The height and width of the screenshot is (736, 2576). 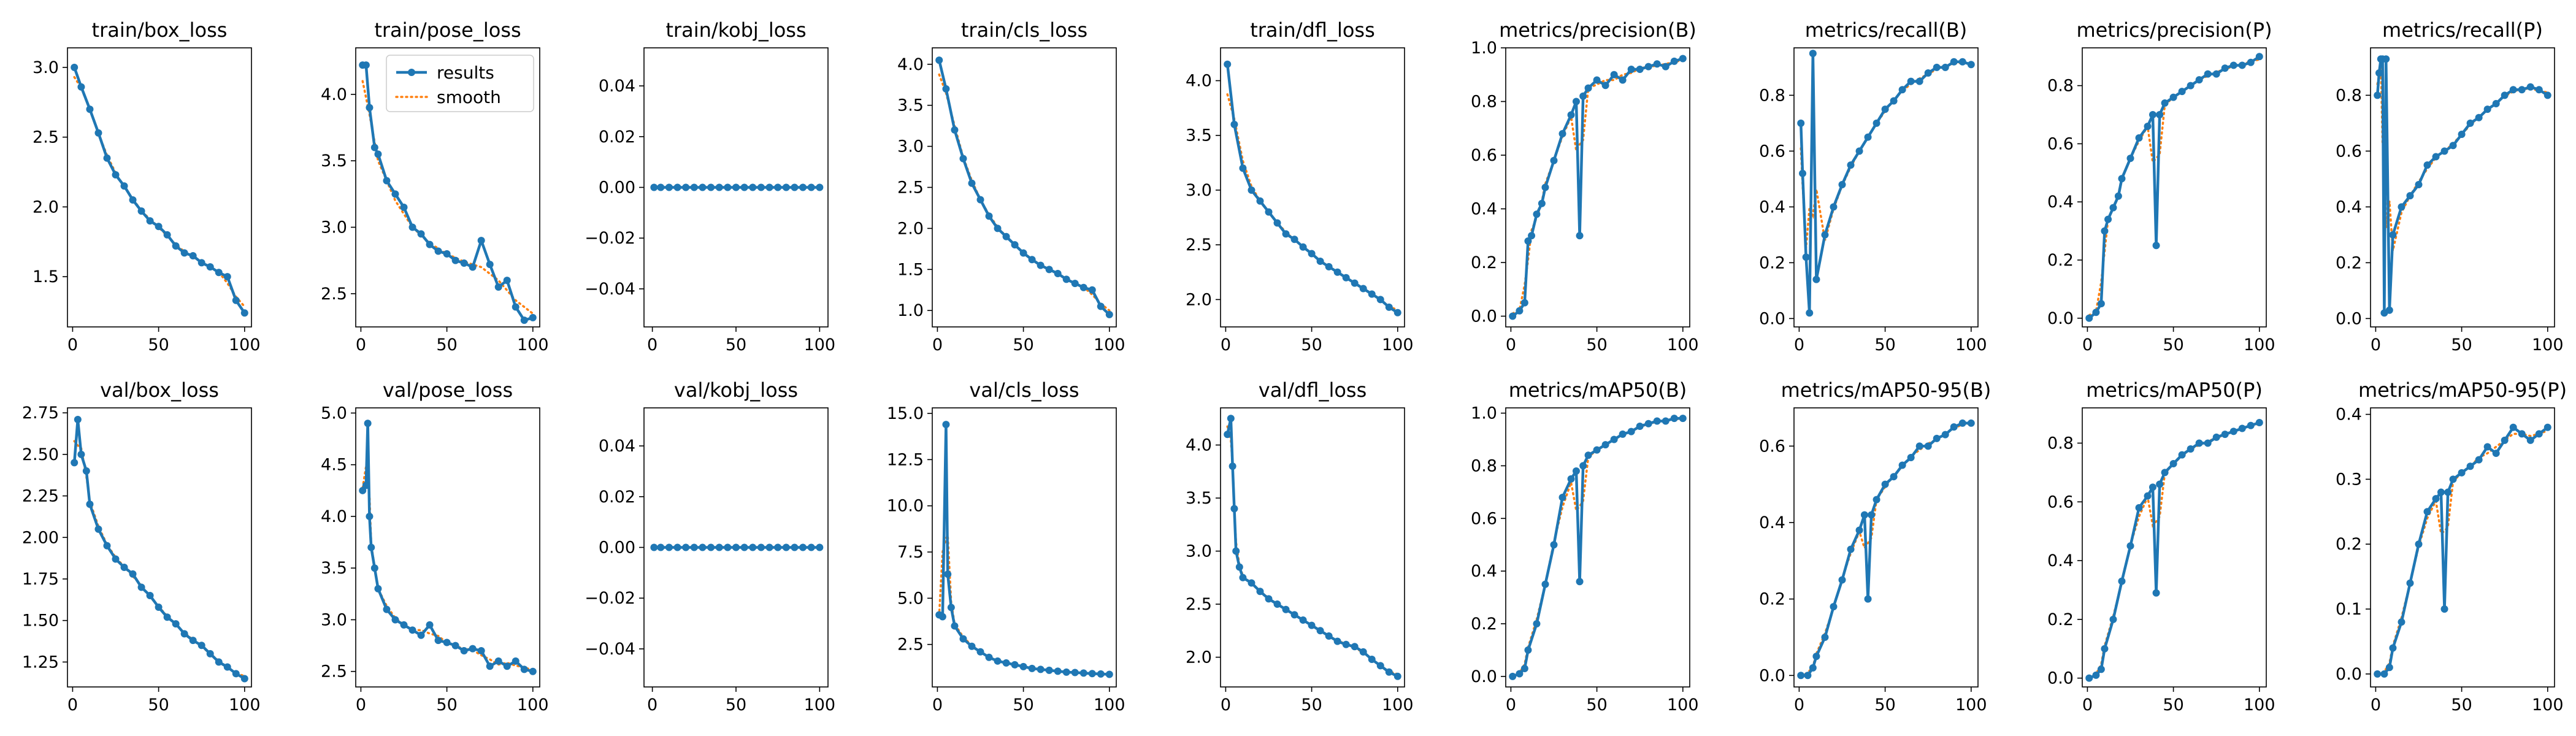 I want to click on subplot-title: val/cls_loss, so click(x=1024, y=390).